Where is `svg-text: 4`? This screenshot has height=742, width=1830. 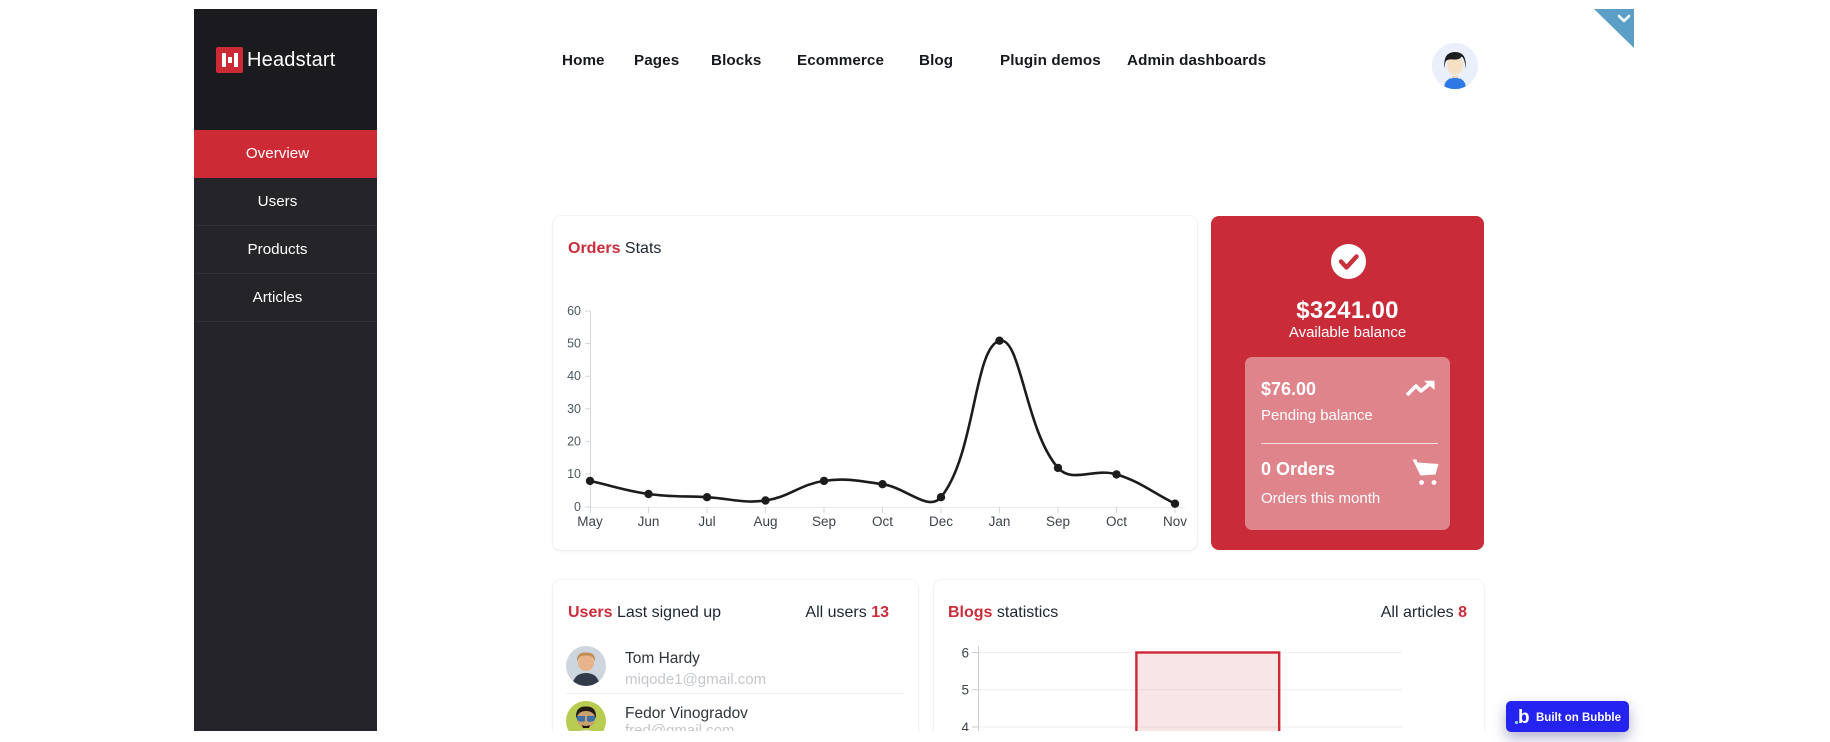 svg-text: 4 is located at coordinates (965, 725).